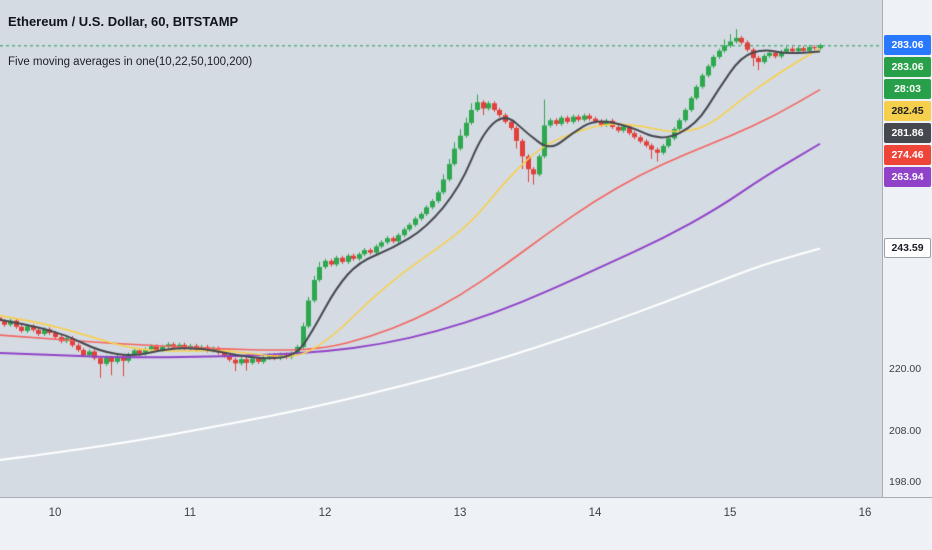 The image size is (932, 550). I want to click on ma50-value-badge: 274.46, so click(907, 155).